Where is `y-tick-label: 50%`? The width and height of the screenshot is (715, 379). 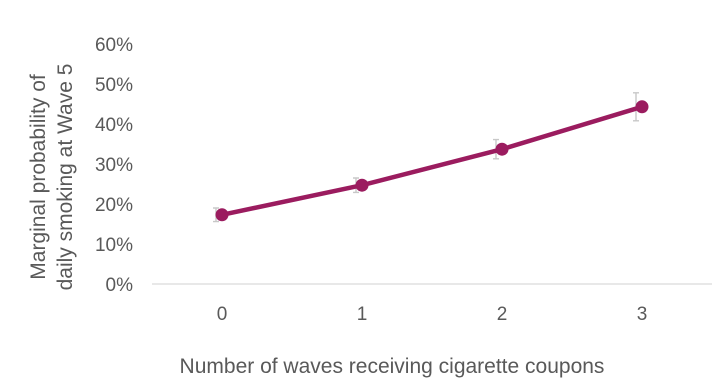 y-tick-label: 50% is located at coordinates (114, 85).